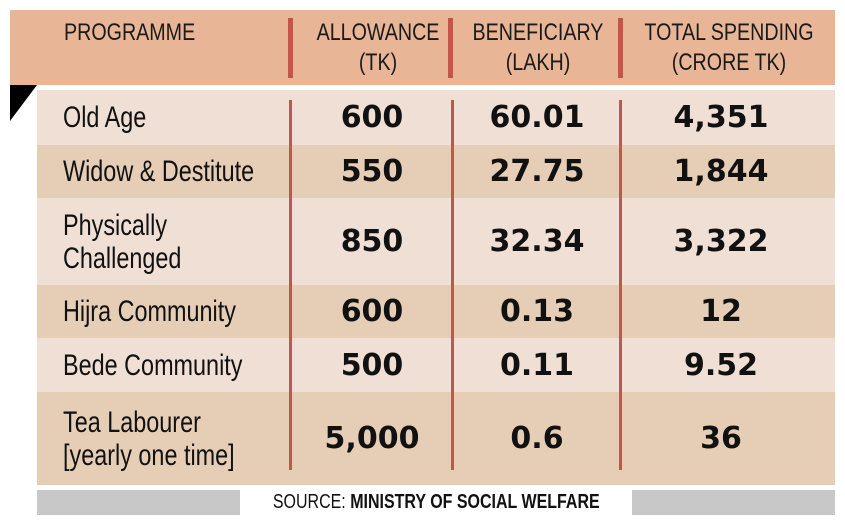 This screenshot has height=531, width=845. What do you see at coordinates (537, 117) in the screenshot?
I see `beneficiary-cell: 60.01` at bounding box center [537, 117].